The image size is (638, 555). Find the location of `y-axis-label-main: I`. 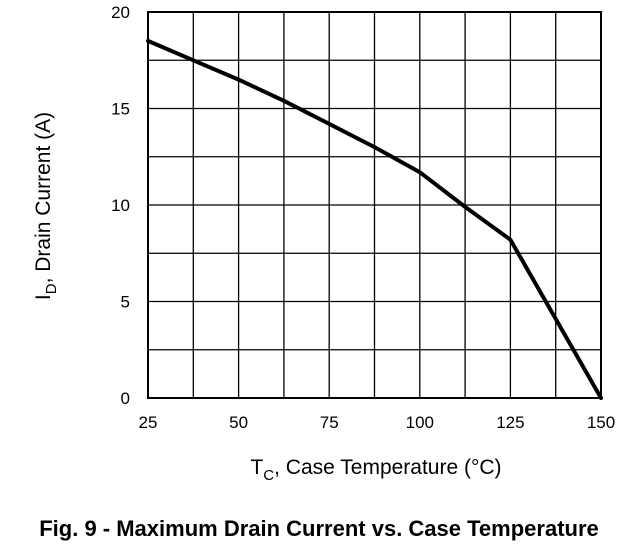

y-axis-label-main: I is located at coordinates (43, 297).